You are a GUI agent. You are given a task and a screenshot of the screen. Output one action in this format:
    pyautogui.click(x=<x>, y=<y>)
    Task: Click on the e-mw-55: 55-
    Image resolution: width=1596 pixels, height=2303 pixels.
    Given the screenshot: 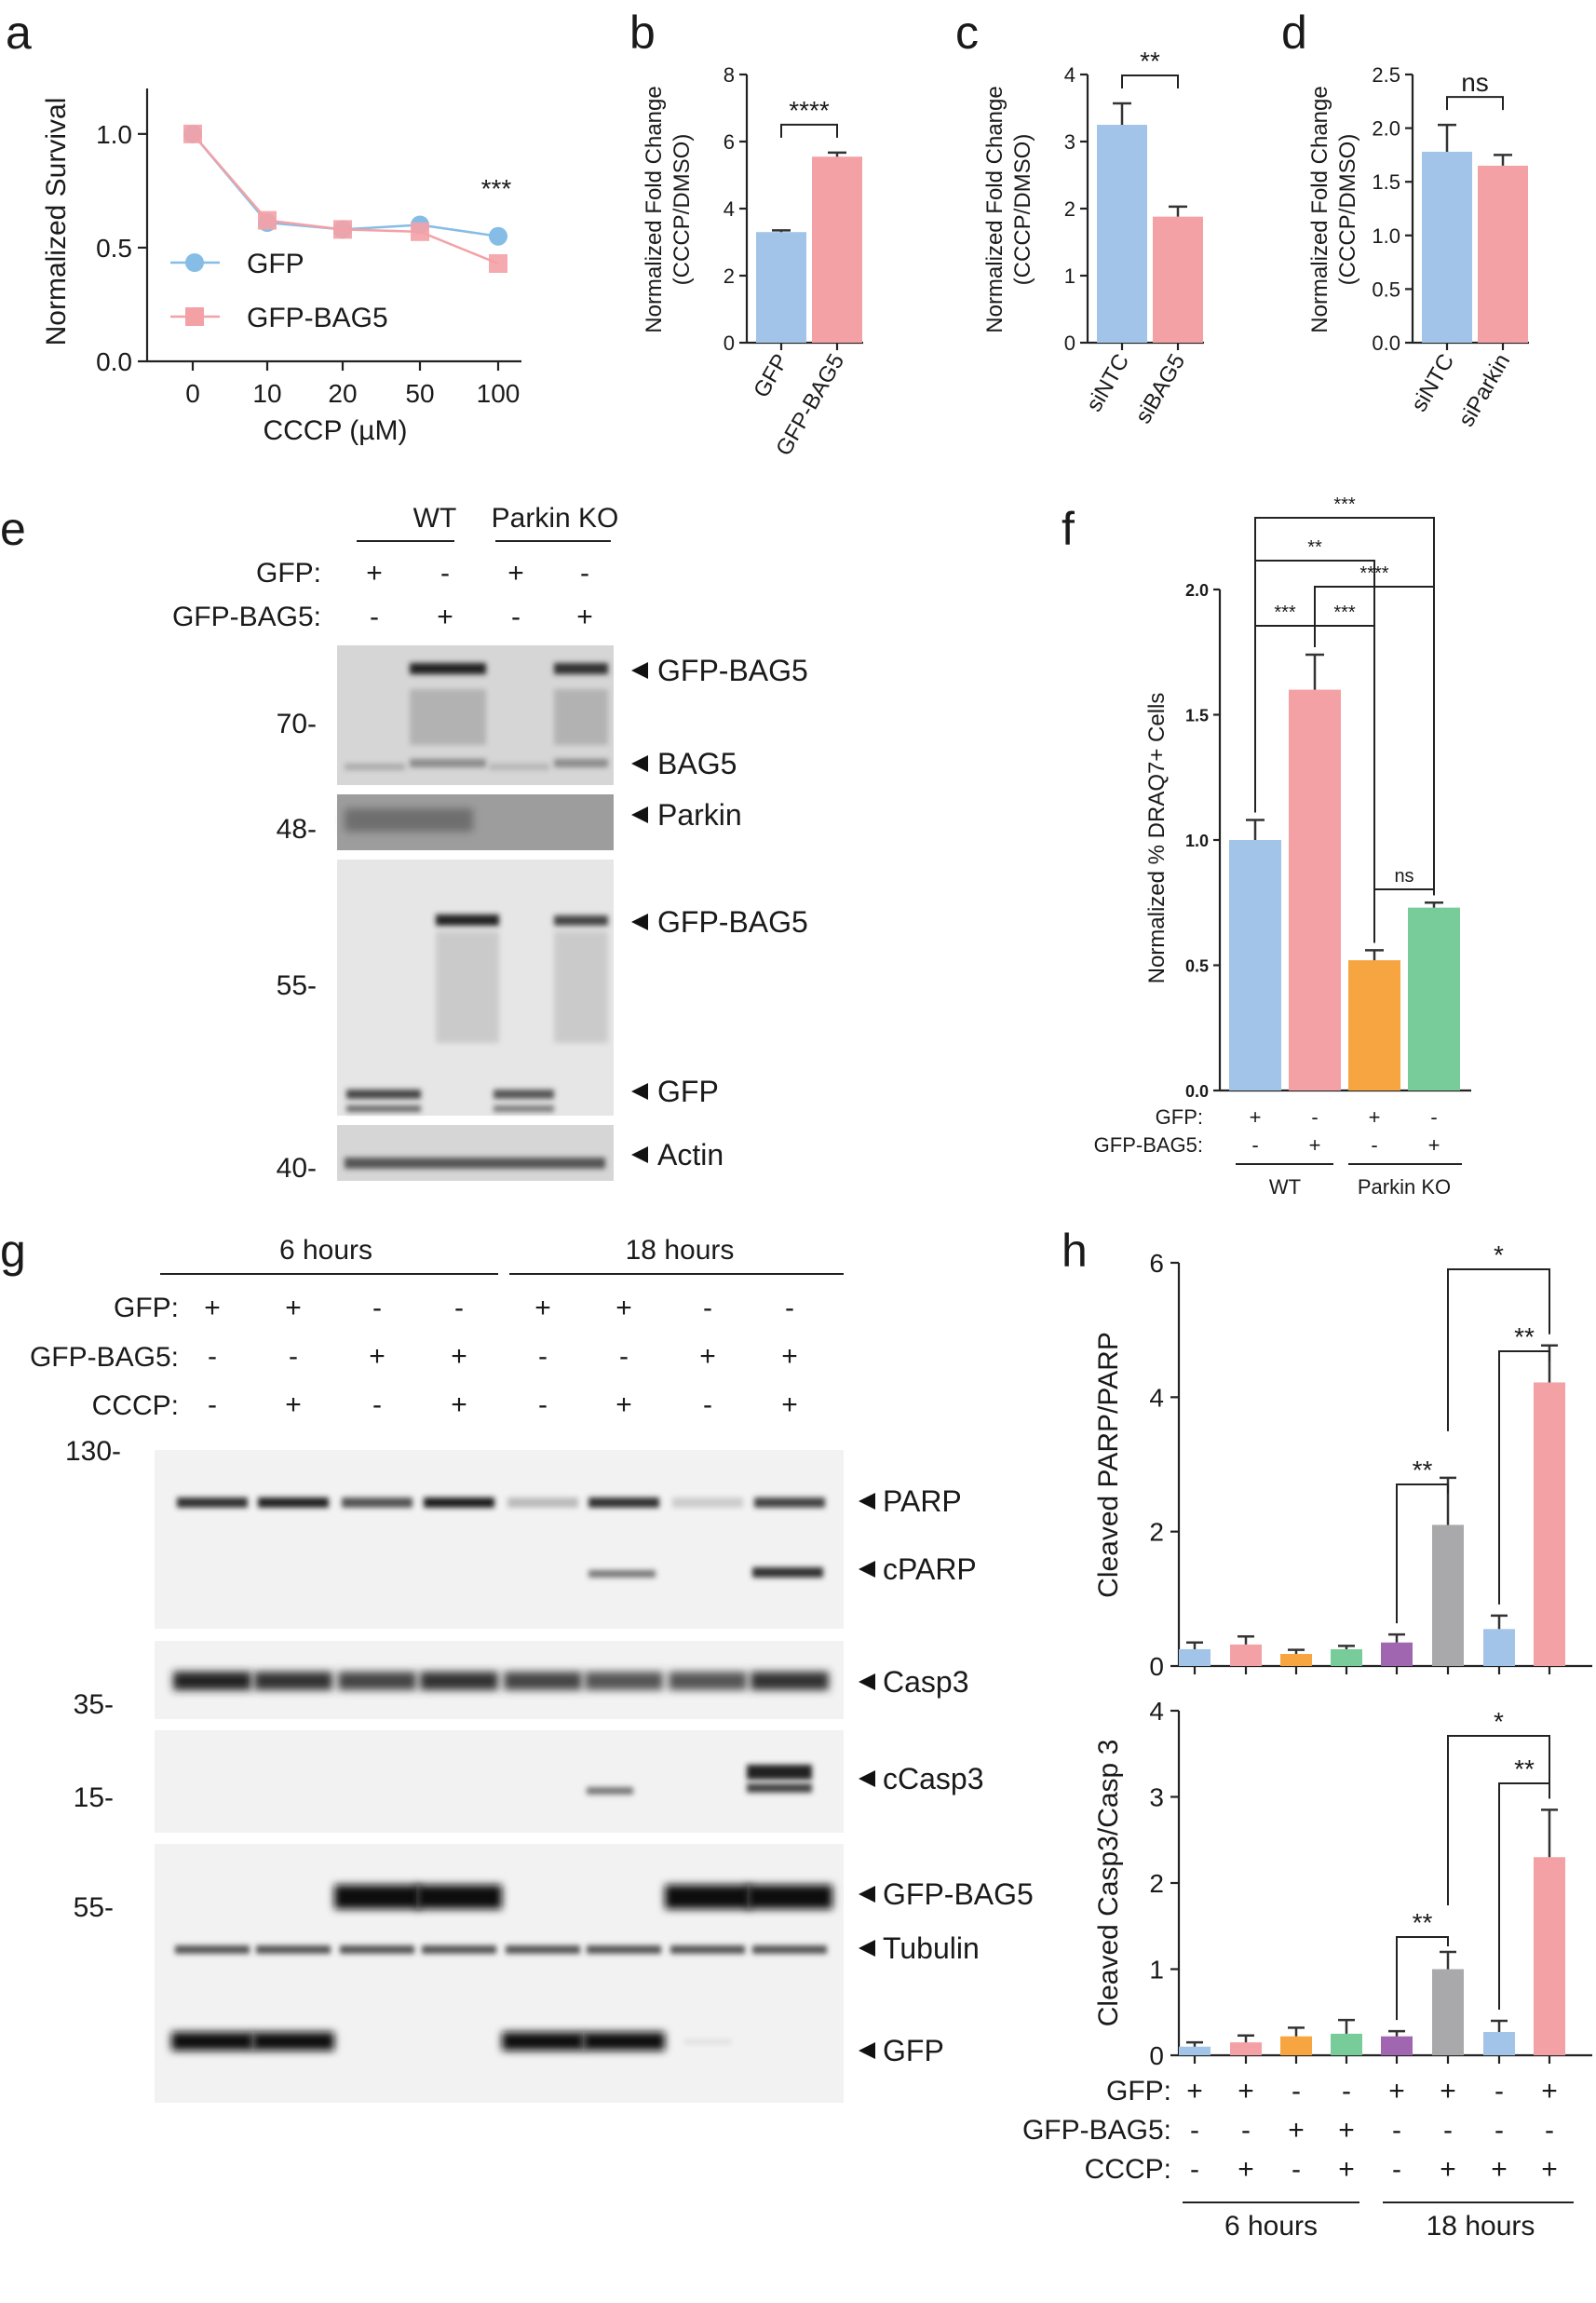 What is the action you would take?
    pyautogui.click(x=297, y=985)
    